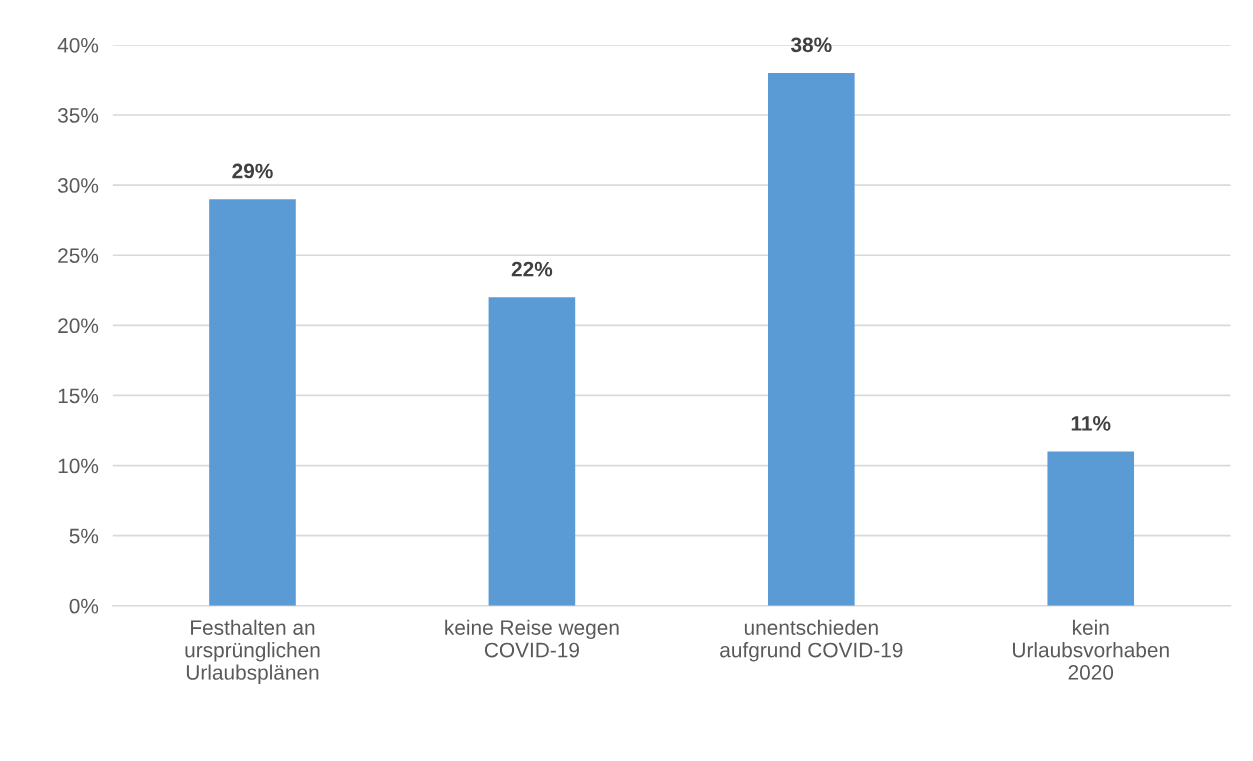  I want to click on y-tick-label: 15%, so click(78, 396).